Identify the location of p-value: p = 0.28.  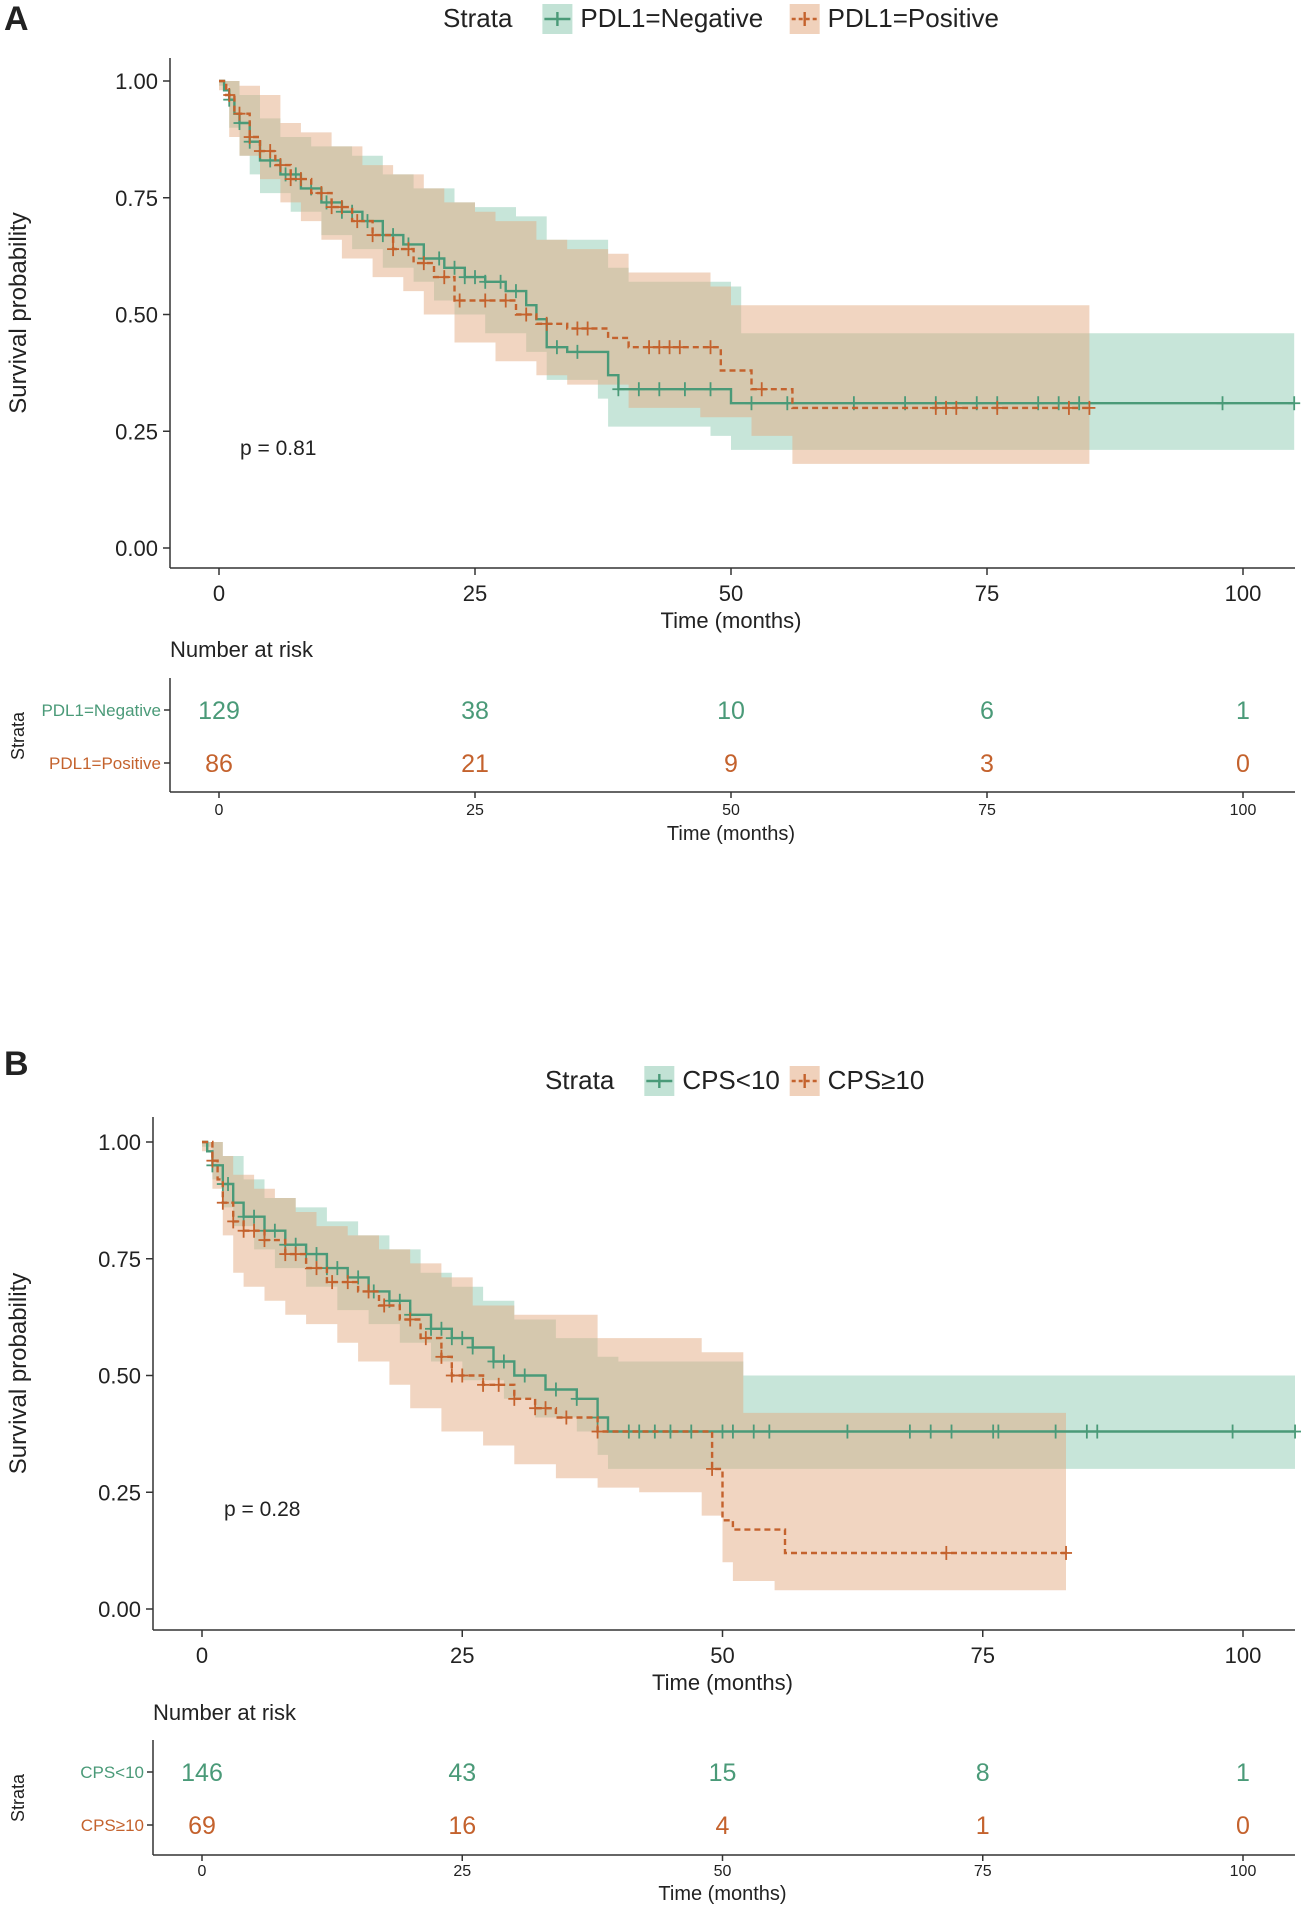
(262, 1509).